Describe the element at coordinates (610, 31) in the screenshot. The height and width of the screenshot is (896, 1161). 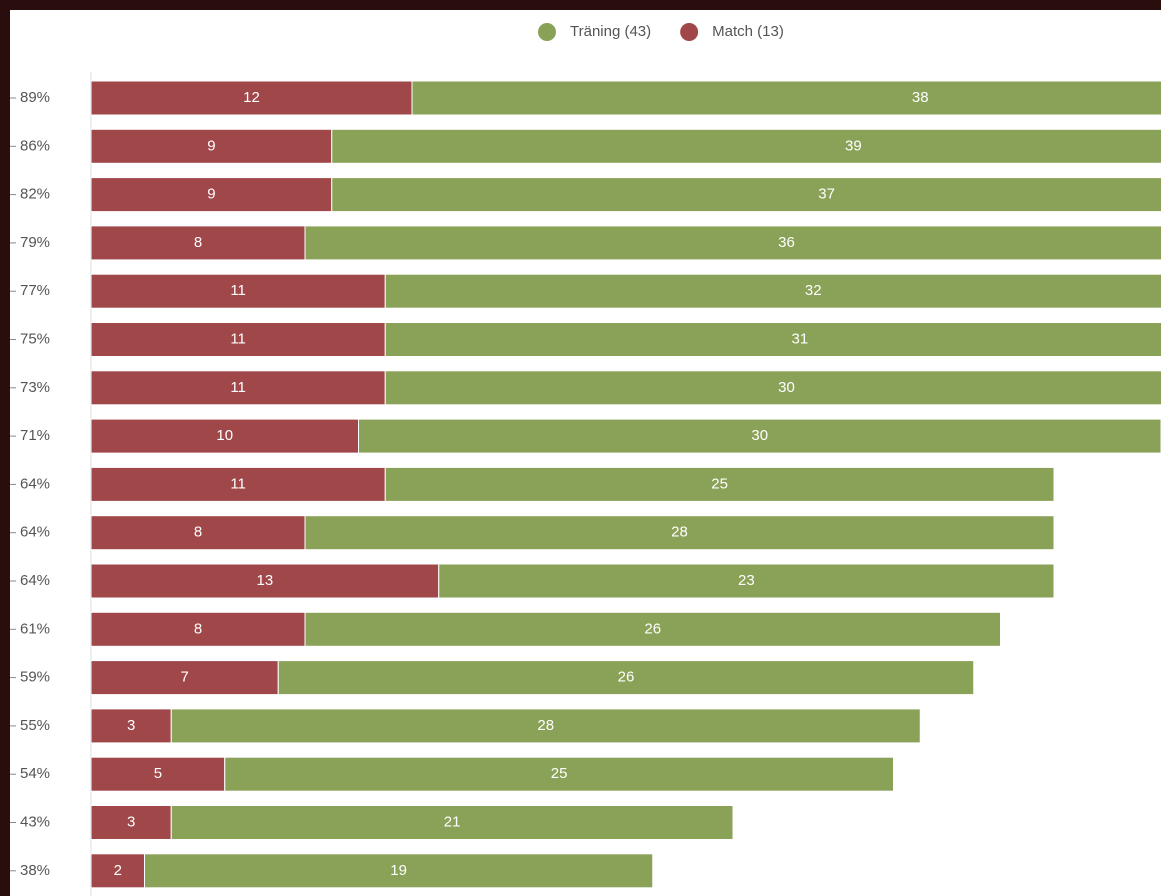
I see `legend-label: Träning (43)` at that location.